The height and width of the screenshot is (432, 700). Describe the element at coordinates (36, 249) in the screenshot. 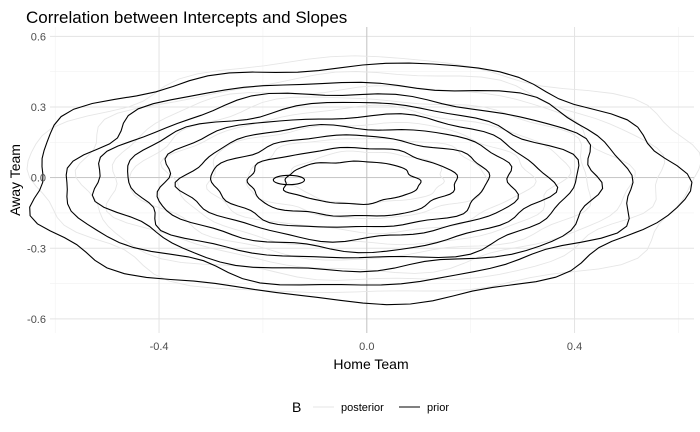

I see `y-tick-label: -0.3` at that location.